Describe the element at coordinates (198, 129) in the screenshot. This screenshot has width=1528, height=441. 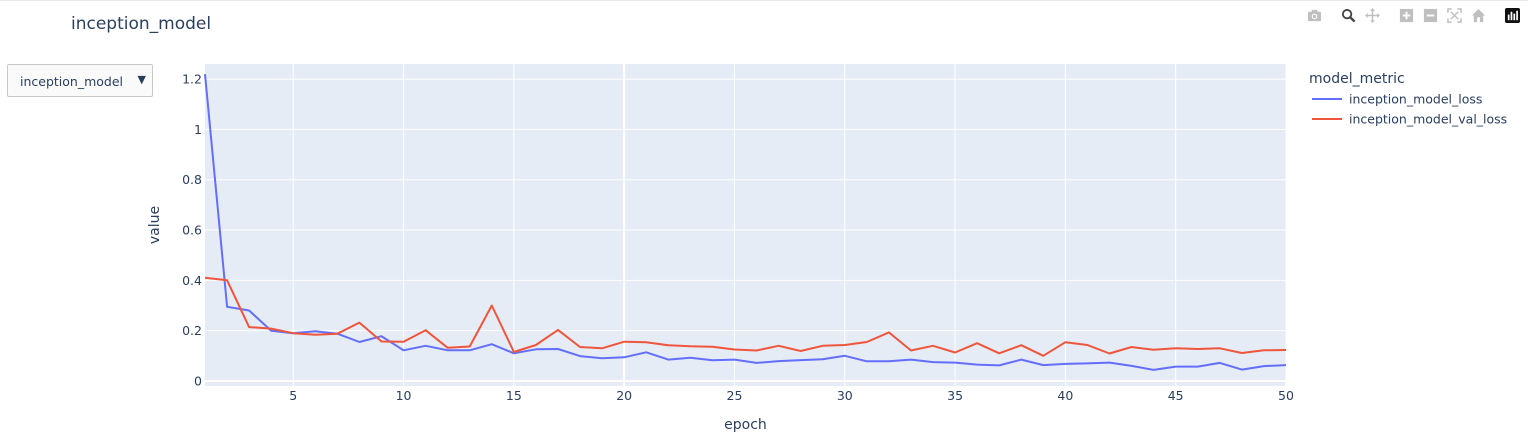
I see `y-tick-label: 1` at that location.